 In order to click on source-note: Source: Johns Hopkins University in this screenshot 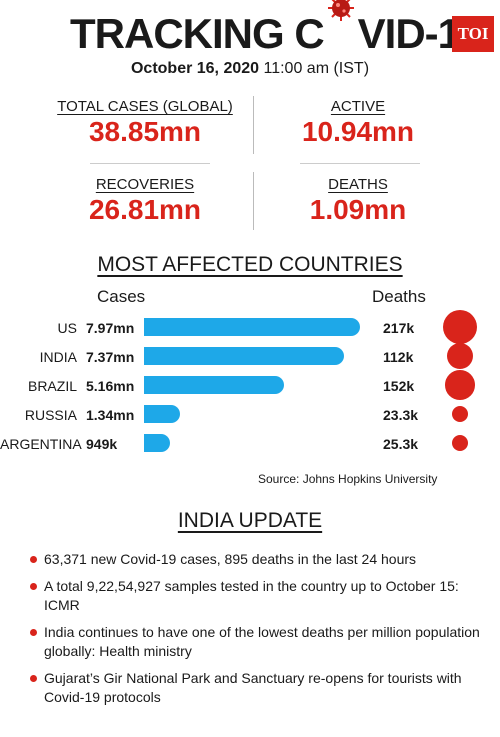, I will do `click(348, 479)`.